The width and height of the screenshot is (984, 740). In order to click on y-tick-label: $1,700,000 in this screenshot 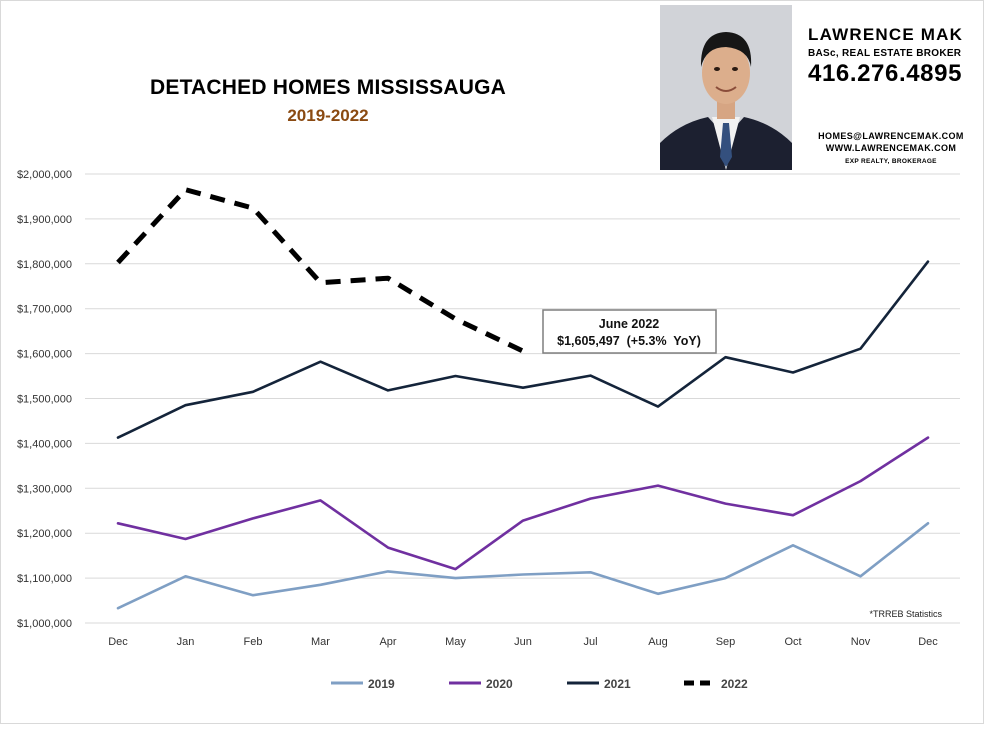, I will do `click(44, 310)`.